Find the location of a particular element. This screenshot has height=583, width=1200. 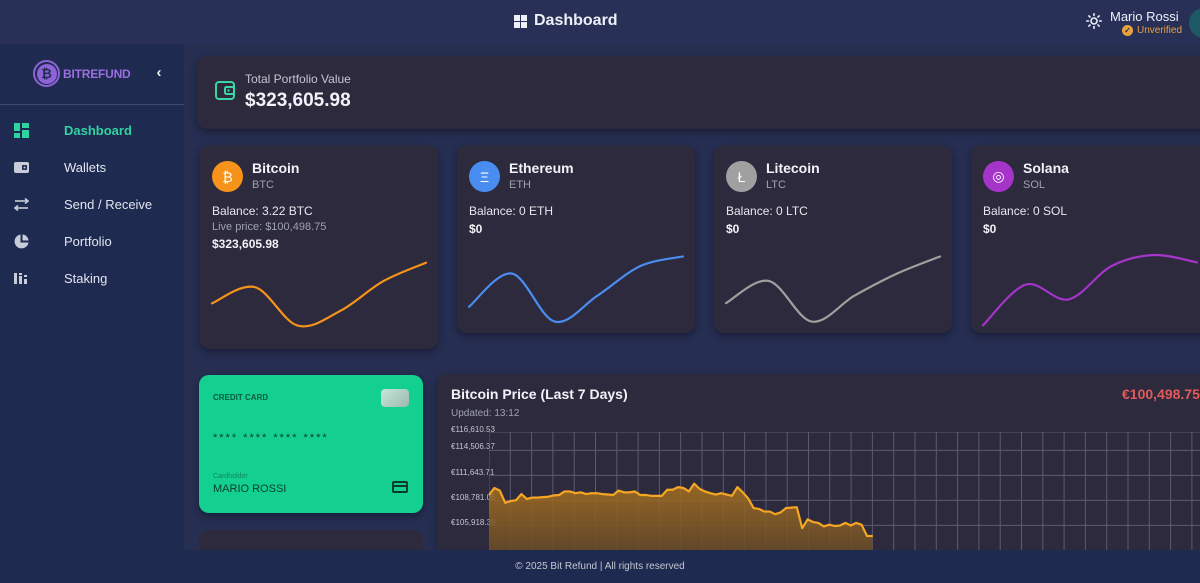

brand-name: BITREFUND is located at coordinates (97, 73).